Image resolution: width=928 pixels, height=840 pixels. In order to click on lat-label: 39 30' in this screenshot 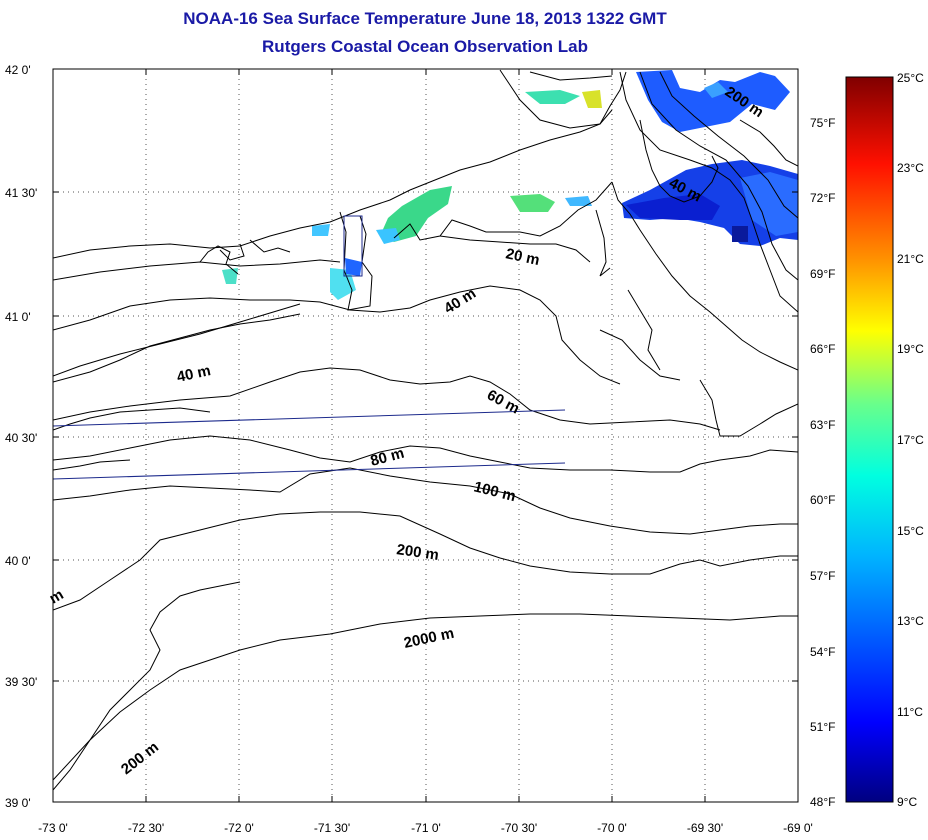, I will do `click(21, 682)`.